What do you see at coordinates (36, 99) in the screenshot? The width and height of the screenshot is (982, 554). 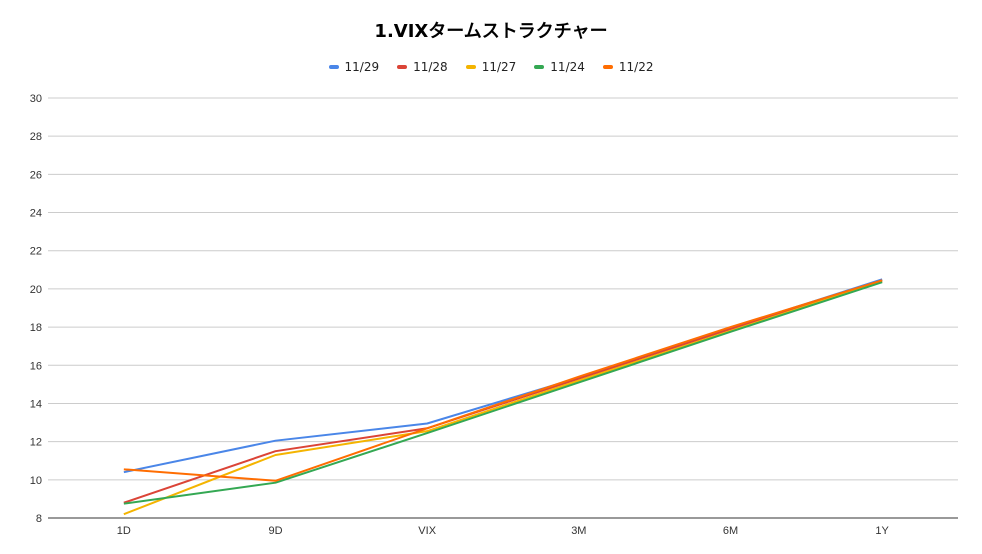 I see `y-tick-label: 30` at bounding box center [36, 99].